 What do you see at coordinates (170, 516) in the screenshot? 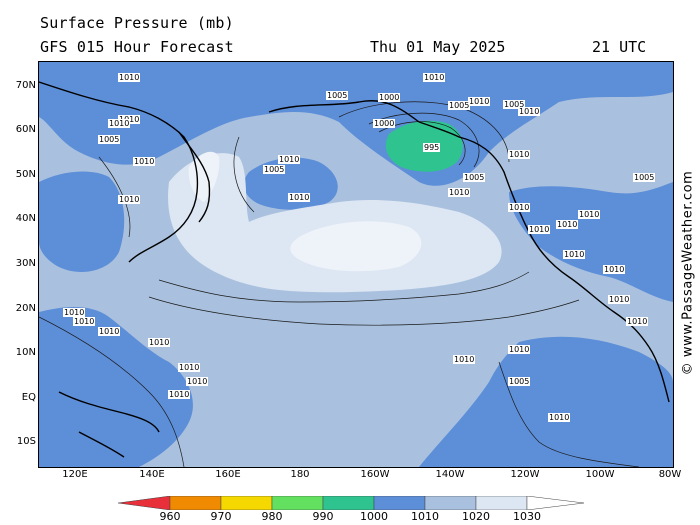
I see `scale-label: 960` at bounding box center [170, 516].